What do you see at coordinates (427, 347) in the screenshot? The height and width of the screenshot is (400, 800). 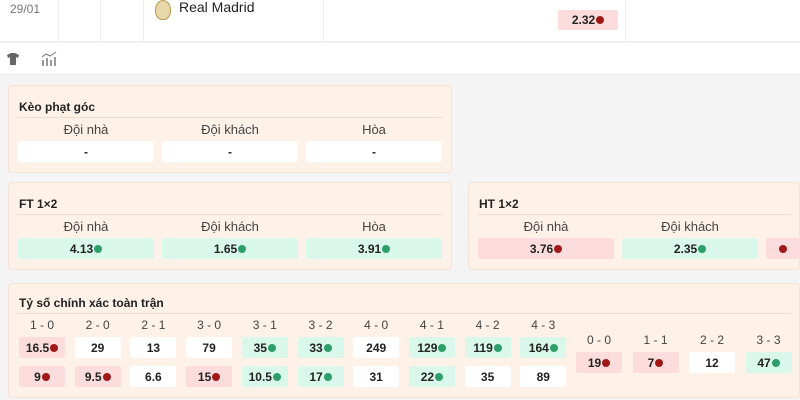 I see `odds-value: 129` at bounding box center [427, 347].